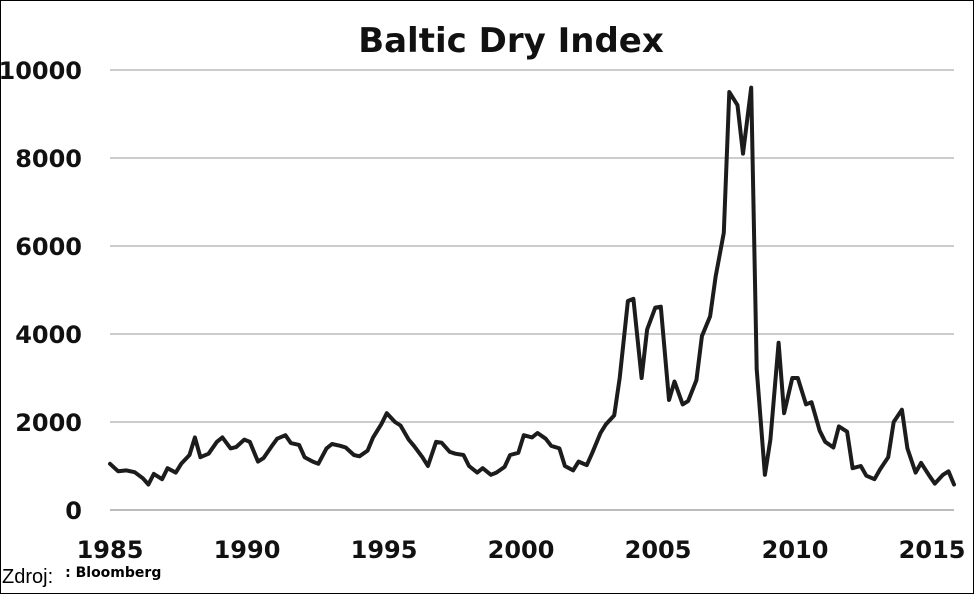 The image size is (974, 594). What do you see at coordinates (48, 159) in the screenshot?
I see `y-tick-label: 8000` at bounding box center [48, 159].